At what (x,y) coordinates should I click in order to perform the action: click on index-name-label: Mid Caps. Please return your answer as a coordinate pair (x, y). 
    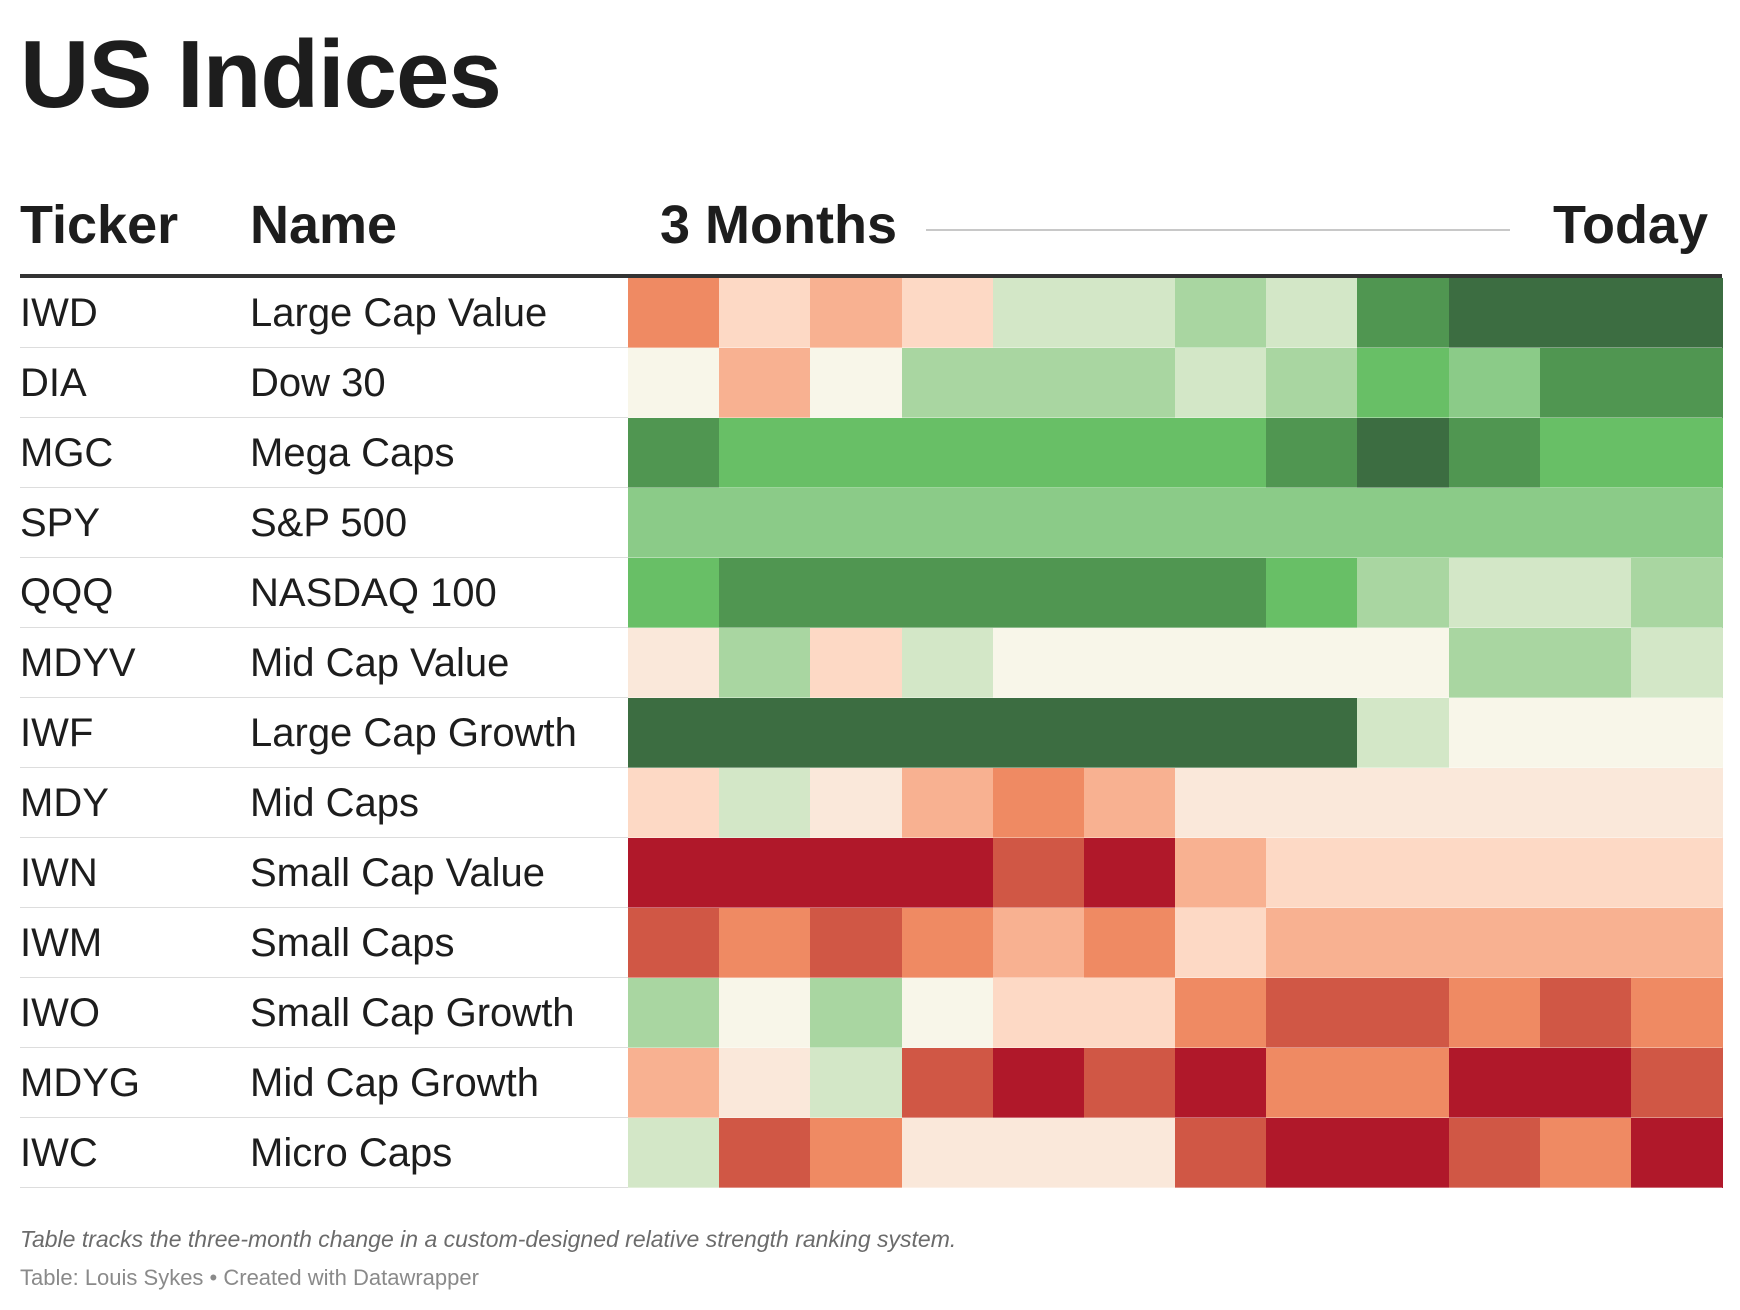
    Looking at the image, I should click on (334, 803).